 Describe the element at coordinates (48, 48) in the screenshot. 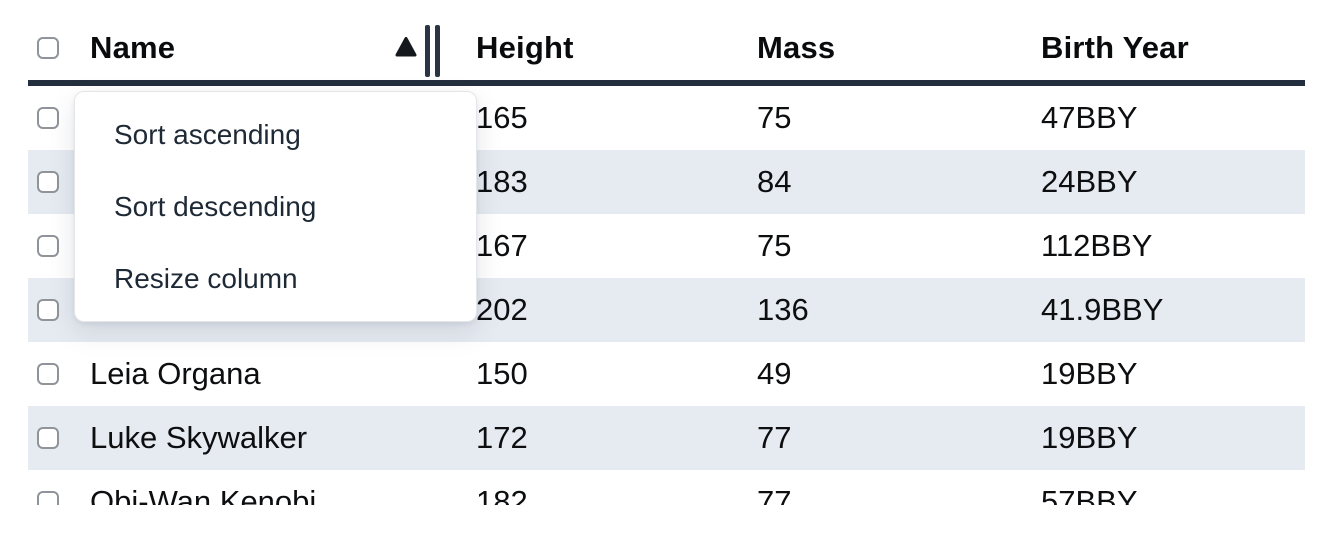

I see `select-all-checkbox` at that location.